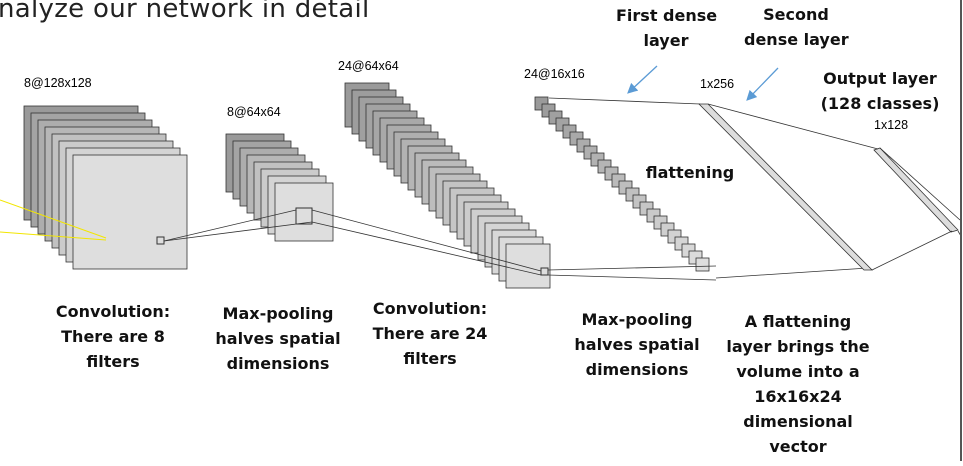 The width and height of the screenshot is (963, 466). Describe the element at coordinates (785, 187) in the screenshot. I see `dense1-bar` at that location.